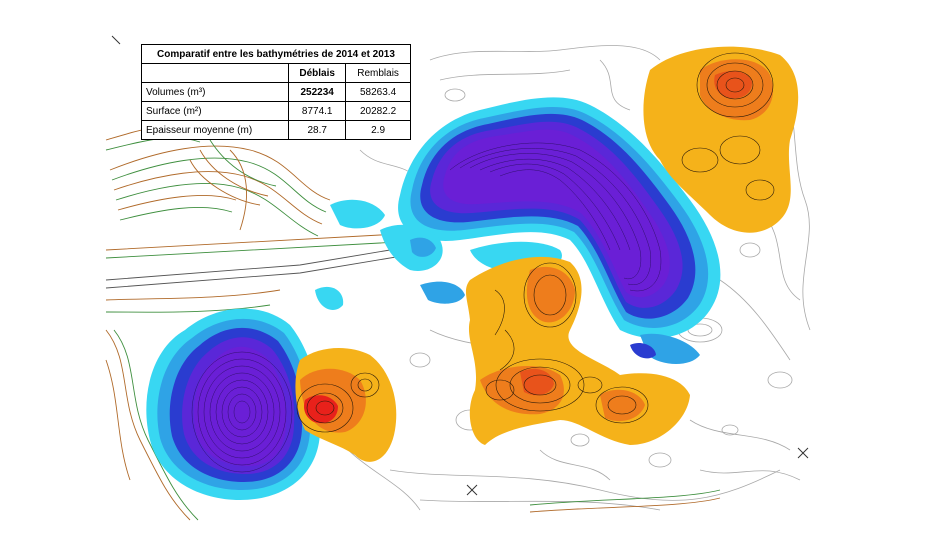 The height and width of the screenshot is (550, 950). I want to click on fill-zone-central, so click(577, 350).